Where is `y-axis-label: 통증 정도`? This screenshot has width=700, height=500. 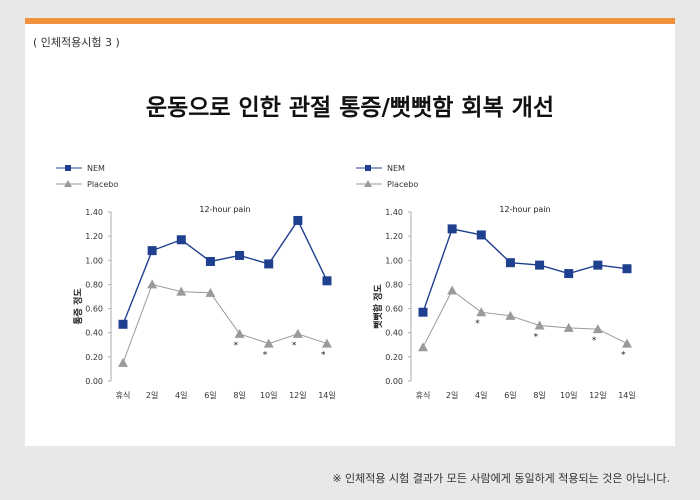
y-axis-label: 통증 정도 is located at coordinates (78, 306).